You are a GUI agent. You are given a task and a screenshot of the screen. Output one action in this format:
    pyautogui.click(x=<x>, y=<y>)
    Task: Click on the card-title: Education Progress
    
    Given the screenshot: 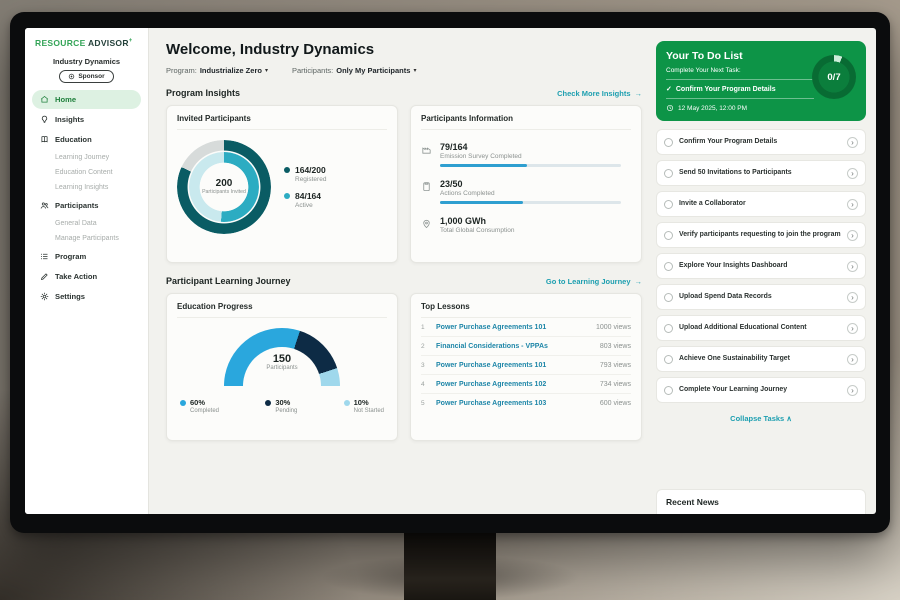 What is the action you would take?
    pyautogui.click(x=282, y=310)
    